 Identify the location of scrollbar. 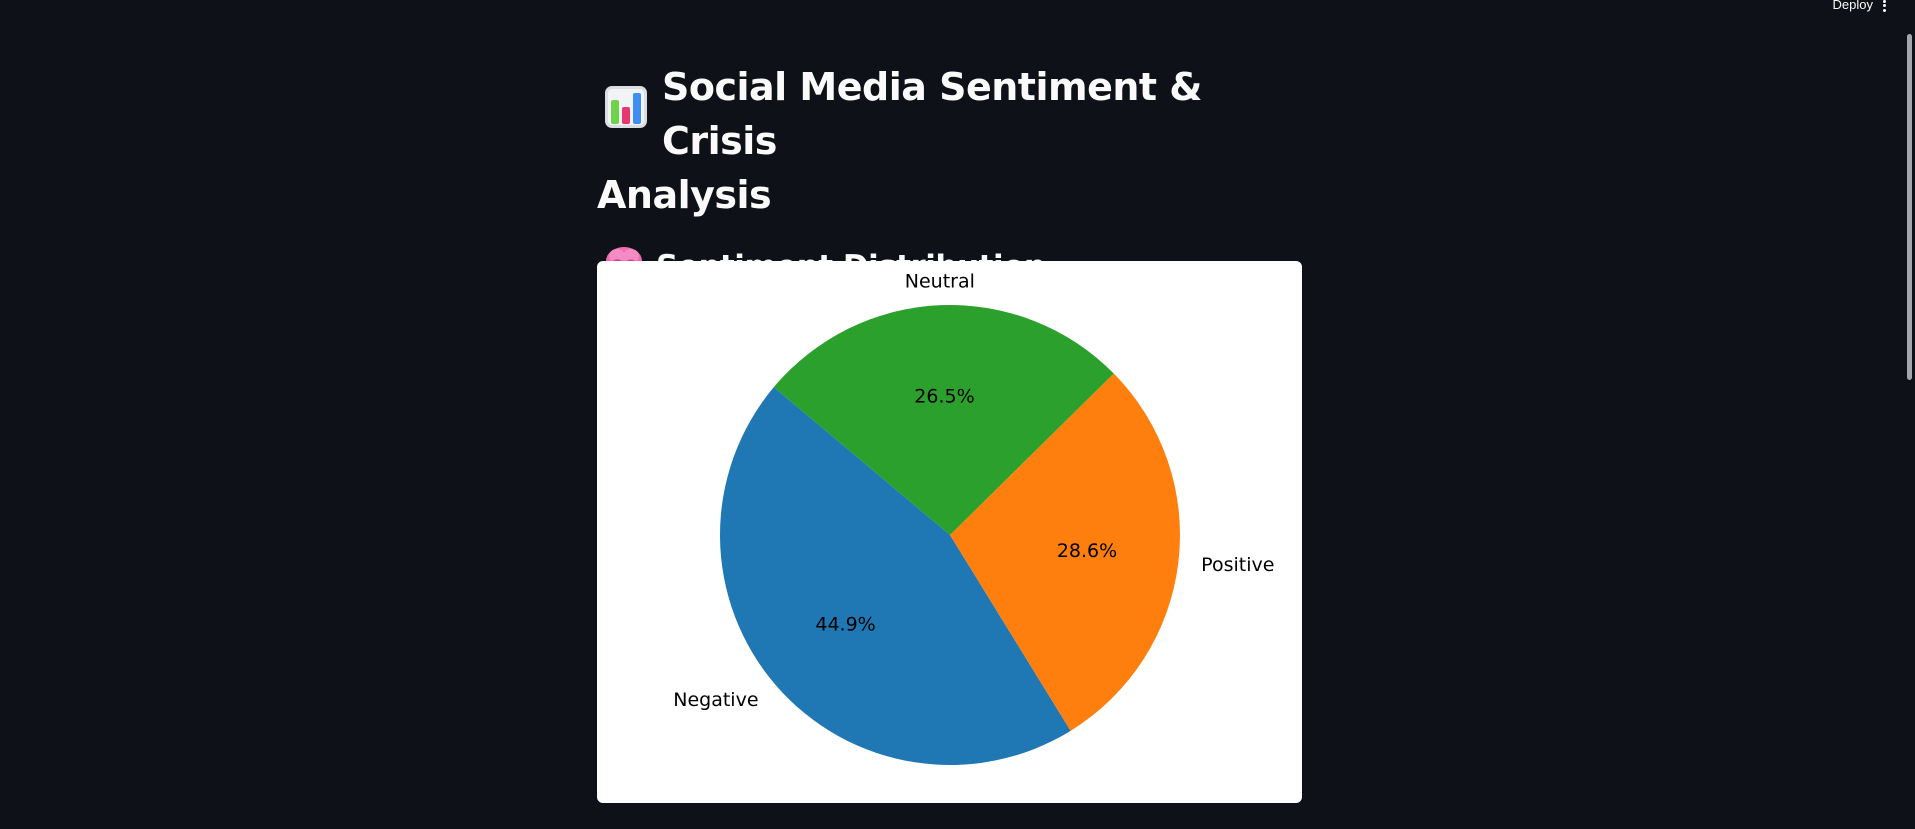
(1909, 207).